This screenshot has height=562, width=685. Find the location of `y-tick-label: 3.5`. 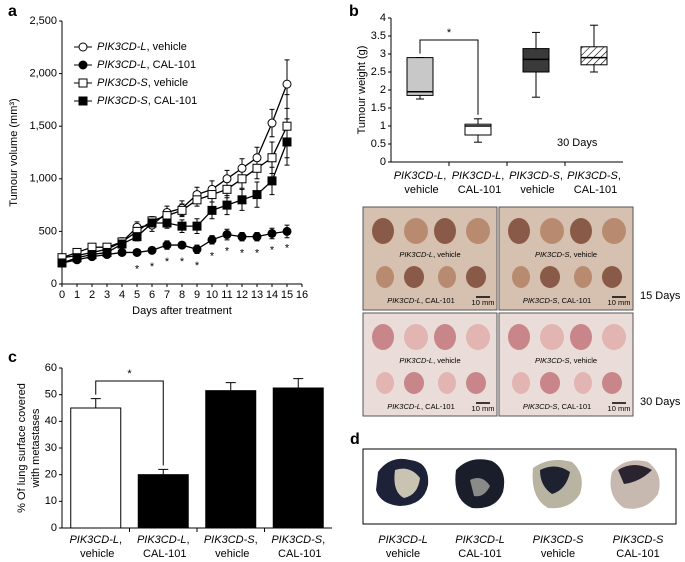

y-tick-label: 3.5 is located at coordinates (378, 36).